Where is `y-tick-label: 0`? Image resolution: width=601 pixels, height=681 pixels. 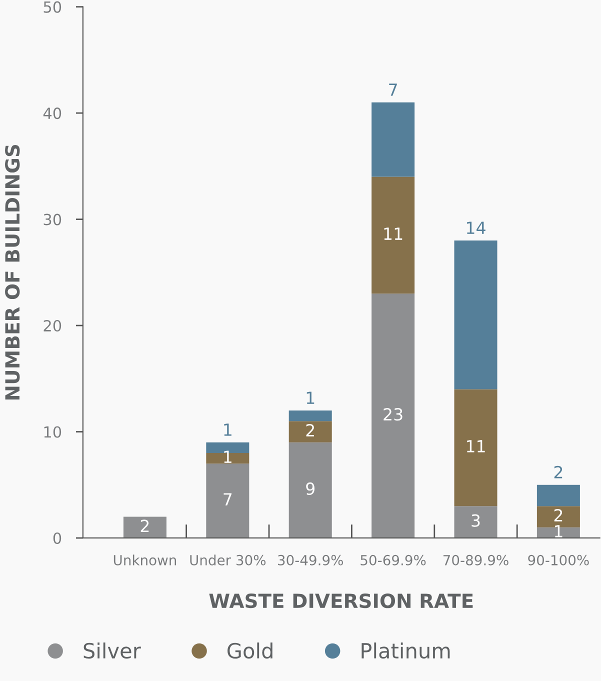
y-tick-label: 0 is located at coordinates (57, 538).